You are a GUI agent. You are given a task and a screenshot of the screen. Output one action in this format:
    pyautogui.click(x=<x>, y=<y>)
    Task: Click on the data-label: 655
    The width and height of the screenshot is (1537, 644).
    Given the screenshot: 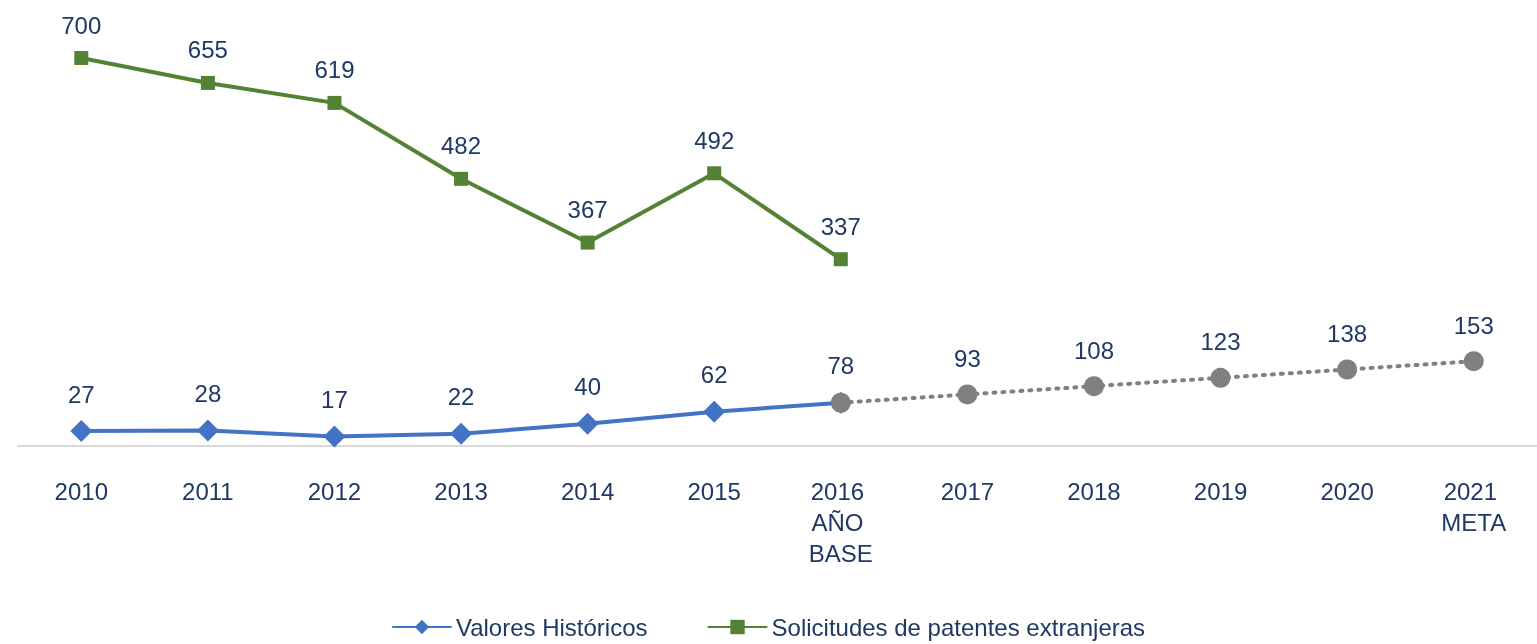 What is the action you would take?
    pyautogui.click(x=207, y=50)
    